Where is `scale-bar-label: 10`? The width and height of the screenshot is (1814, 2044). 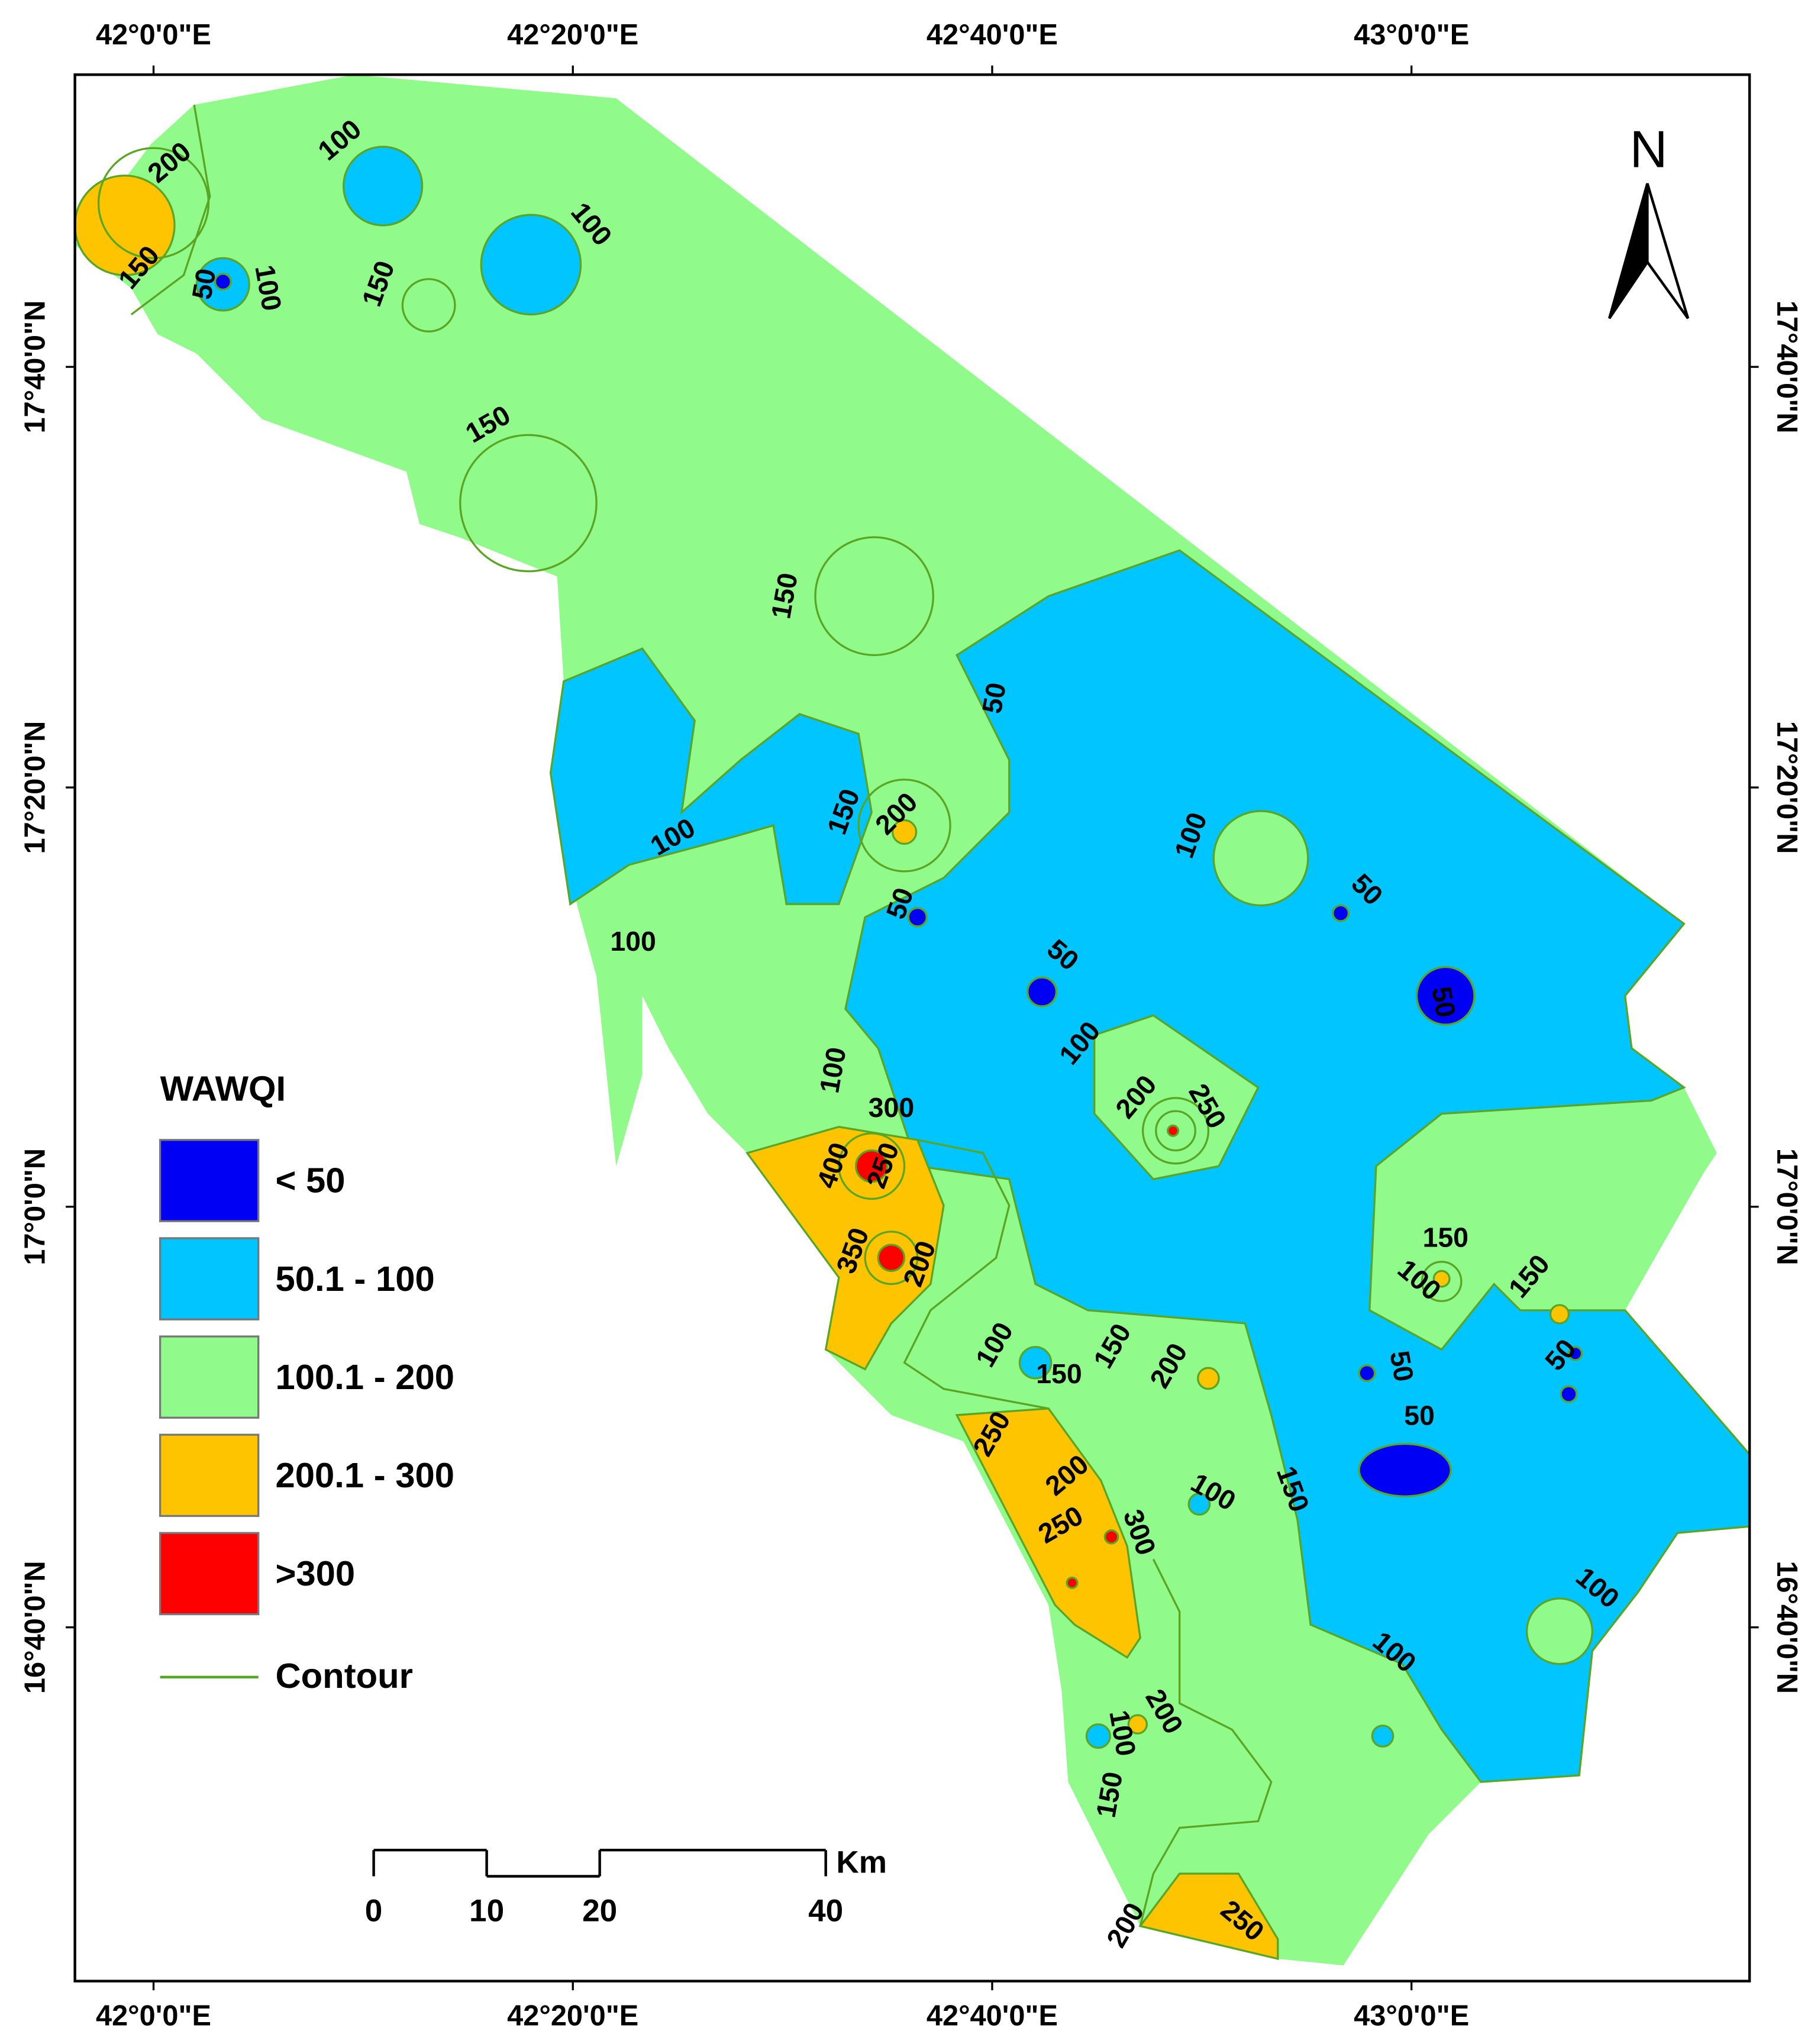 scale-bar-label: 10 is located at coordinates (486, 1911).